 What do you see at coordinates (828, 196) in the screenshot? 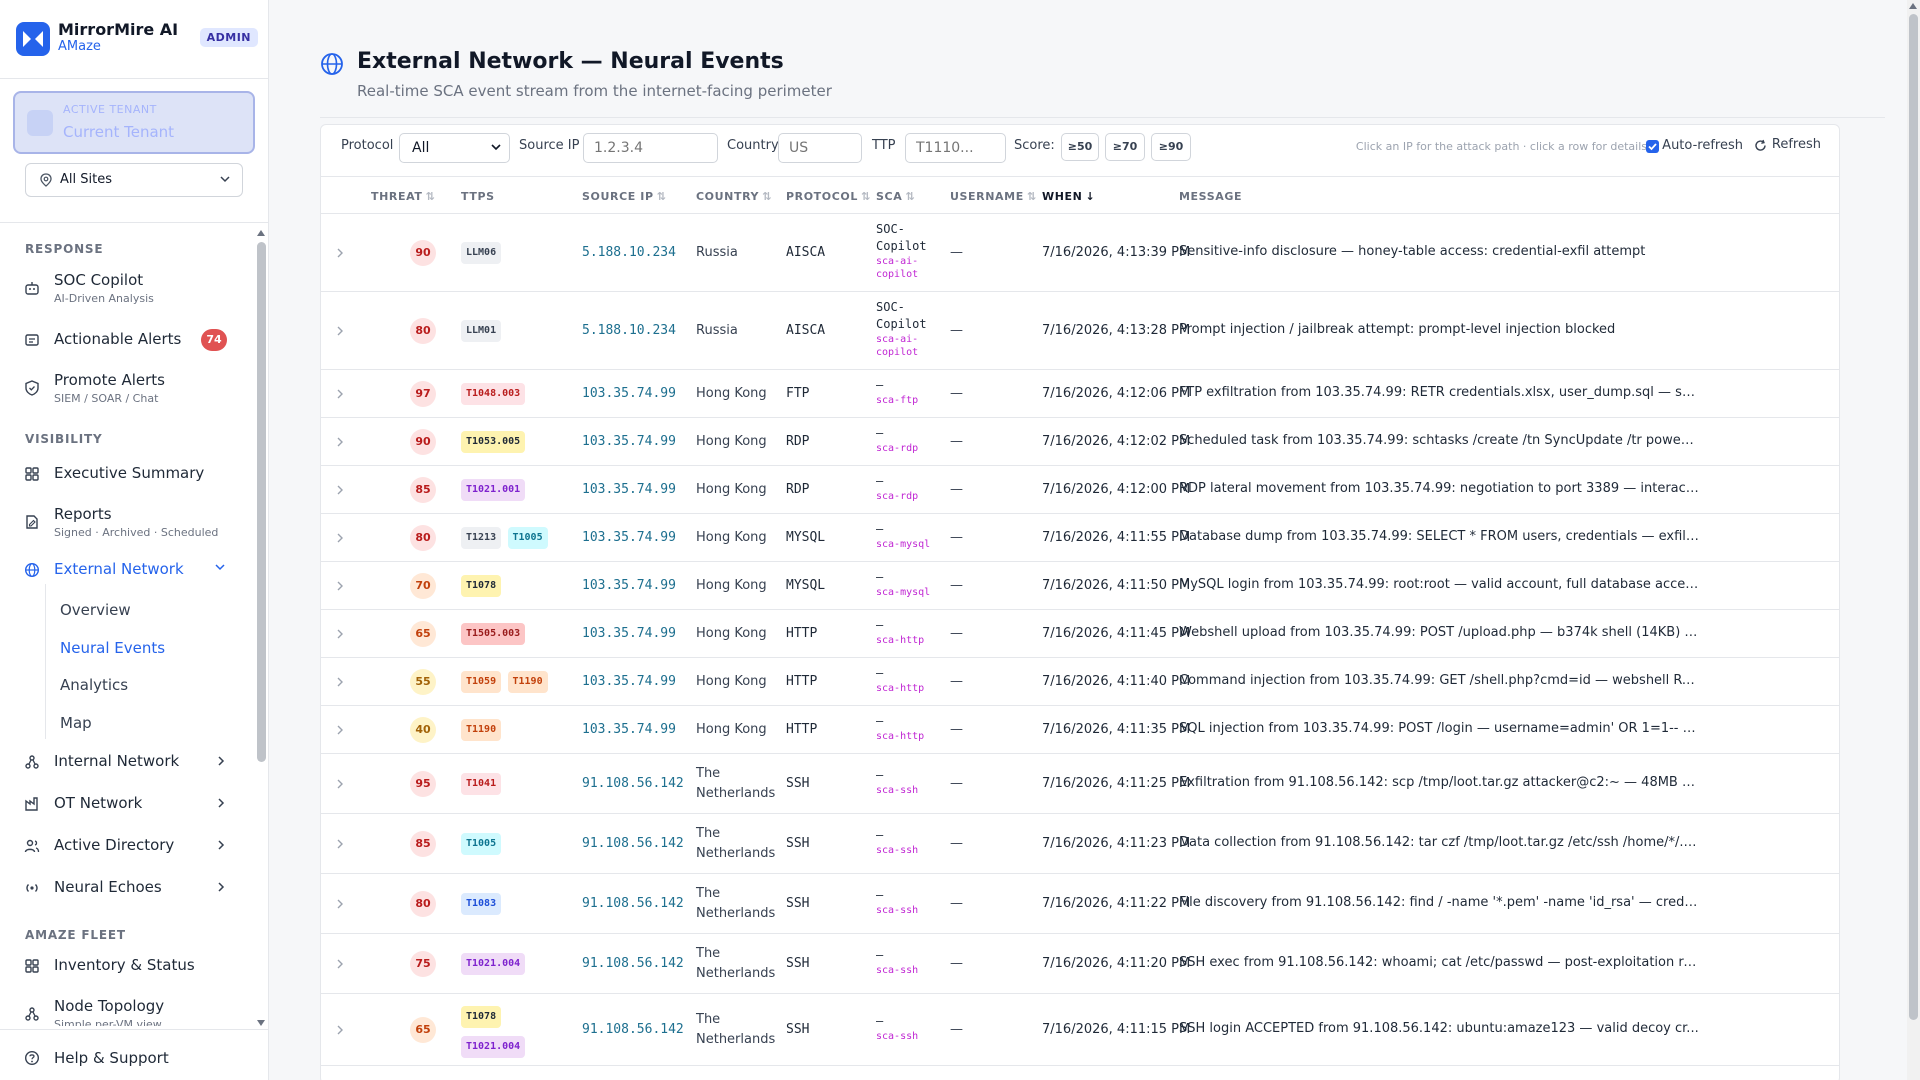
I see `col-protocol: PROTOCOL ⇅` at bounding box center [828, 196].